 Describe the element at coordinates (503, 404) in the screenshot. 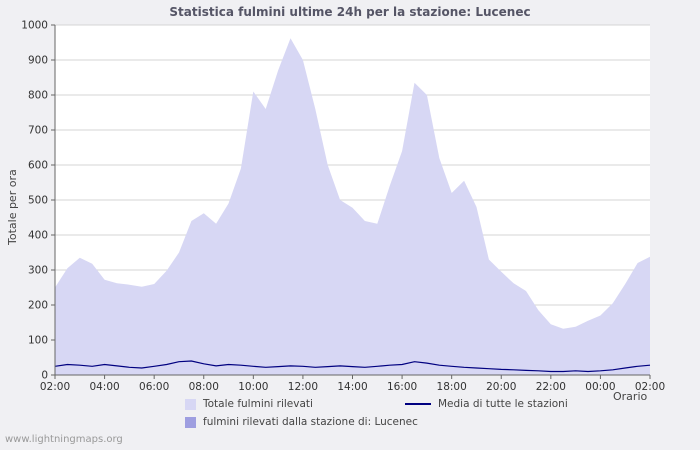

I see `legend-label-media: Media di tutte le stazioni` at that location.